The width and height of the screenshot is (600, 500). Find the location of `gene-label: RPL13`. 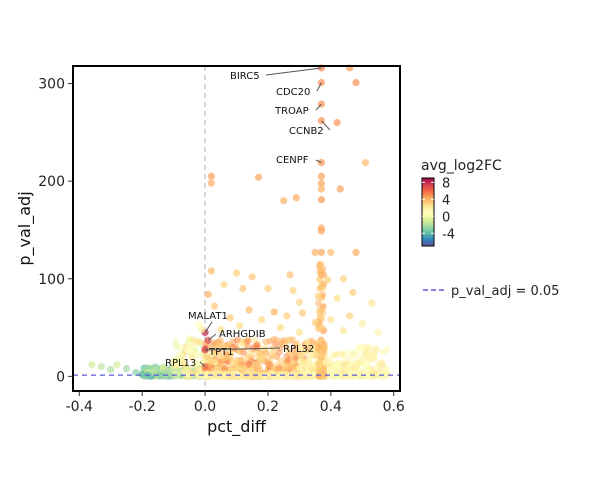

gene-label: RPL13 is located at coordinates (180, 363).